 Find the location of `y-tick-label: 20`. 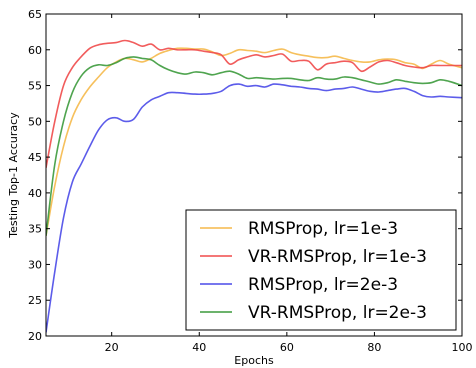

y-tick-label: 20 is located at coordinates (35, 336).